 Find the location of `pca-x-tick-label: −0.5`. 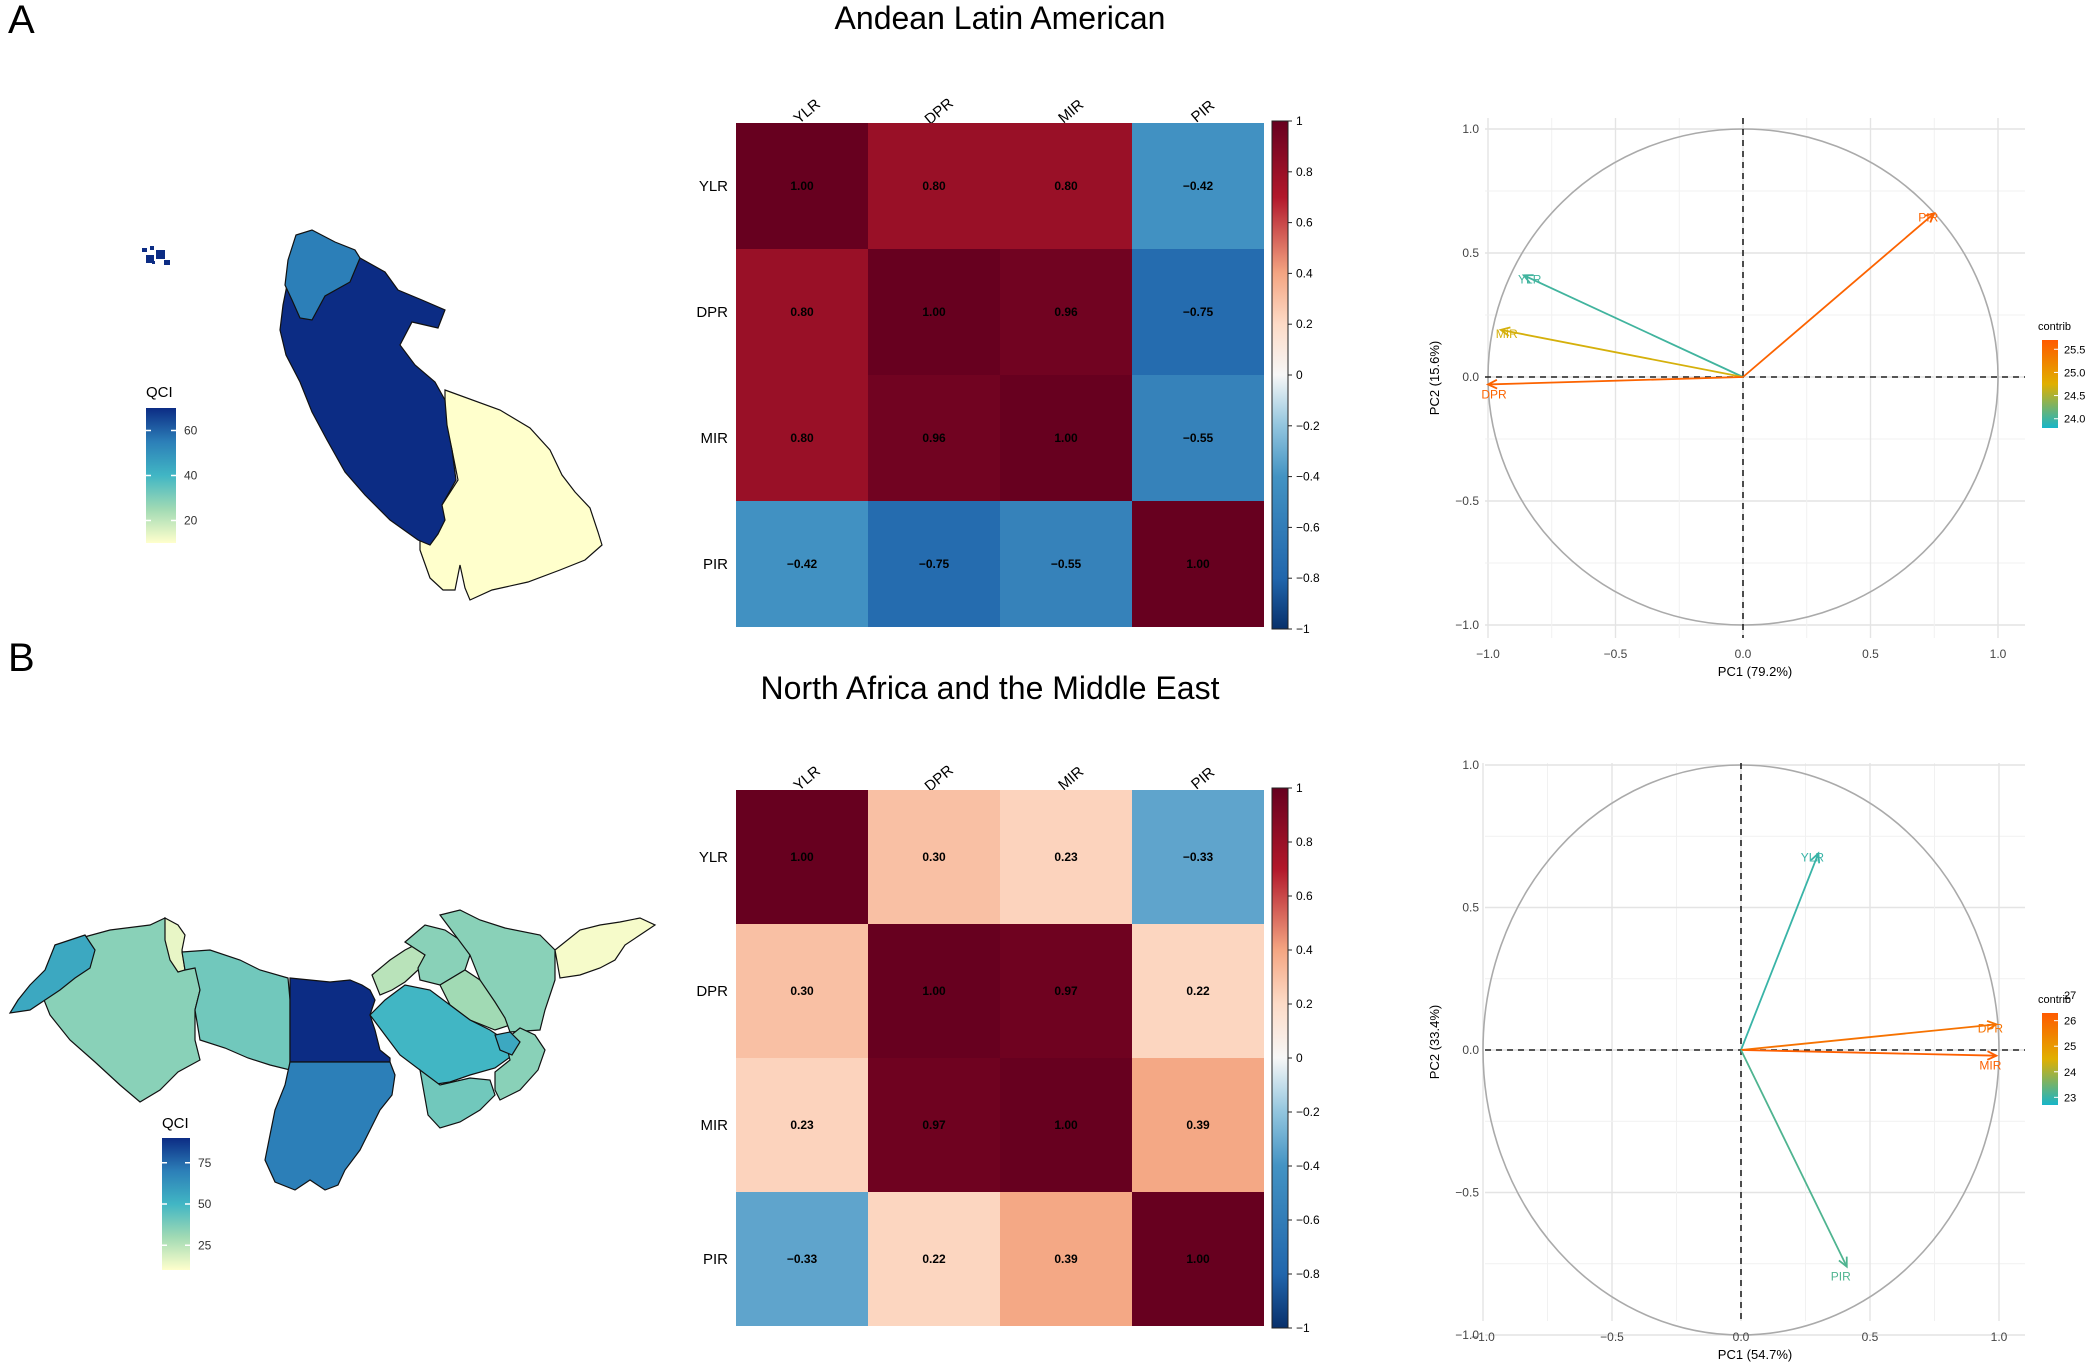

pca-x-tick-label: −0.5 is located at coordinates (1612, 1337).